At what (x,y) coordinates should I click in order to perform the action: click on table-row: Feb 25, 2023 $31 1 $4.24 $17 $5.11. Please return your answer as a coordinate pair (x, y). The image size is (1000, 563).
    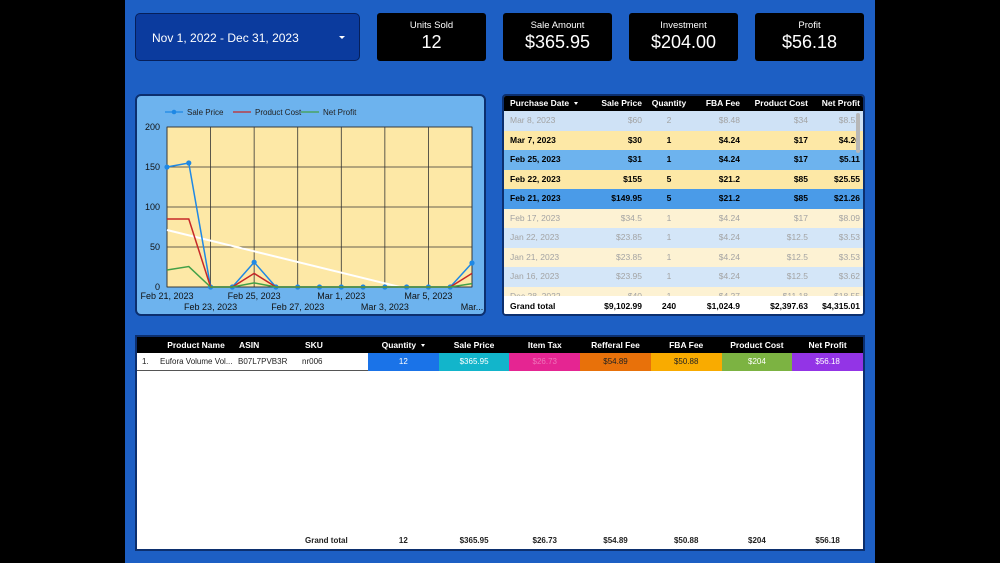
    Looking at the image, I should click on (683, 160).